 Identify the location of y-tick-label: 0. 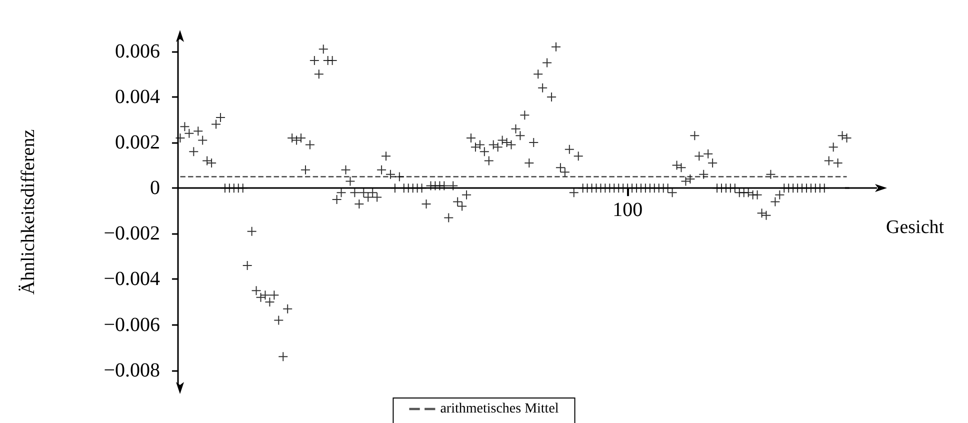
(155, 188).